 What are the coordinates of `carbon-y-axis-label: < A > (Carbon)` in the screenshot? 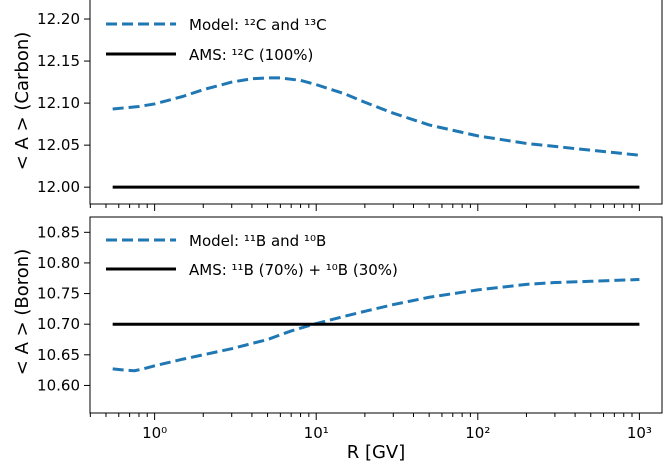 It's located at (22, 101).